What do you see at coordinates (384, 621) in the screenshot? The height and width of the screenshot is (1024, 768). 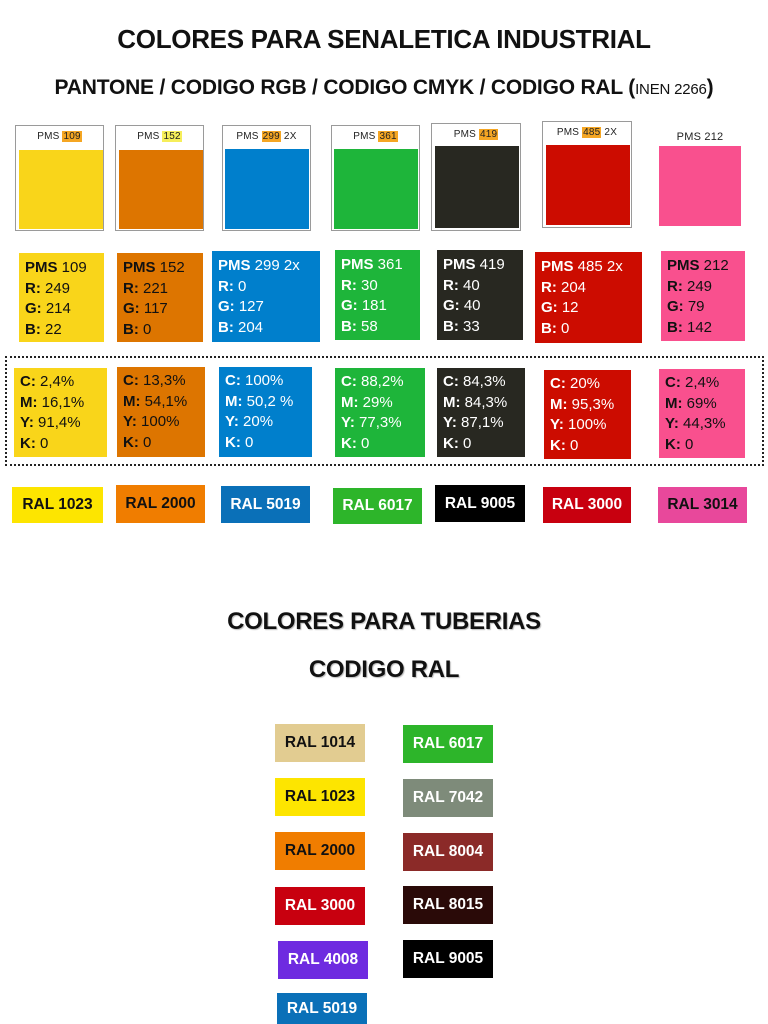 I see `pipes-title: COLORES PARA TUBERIAS` at bounding box center [384, 621].